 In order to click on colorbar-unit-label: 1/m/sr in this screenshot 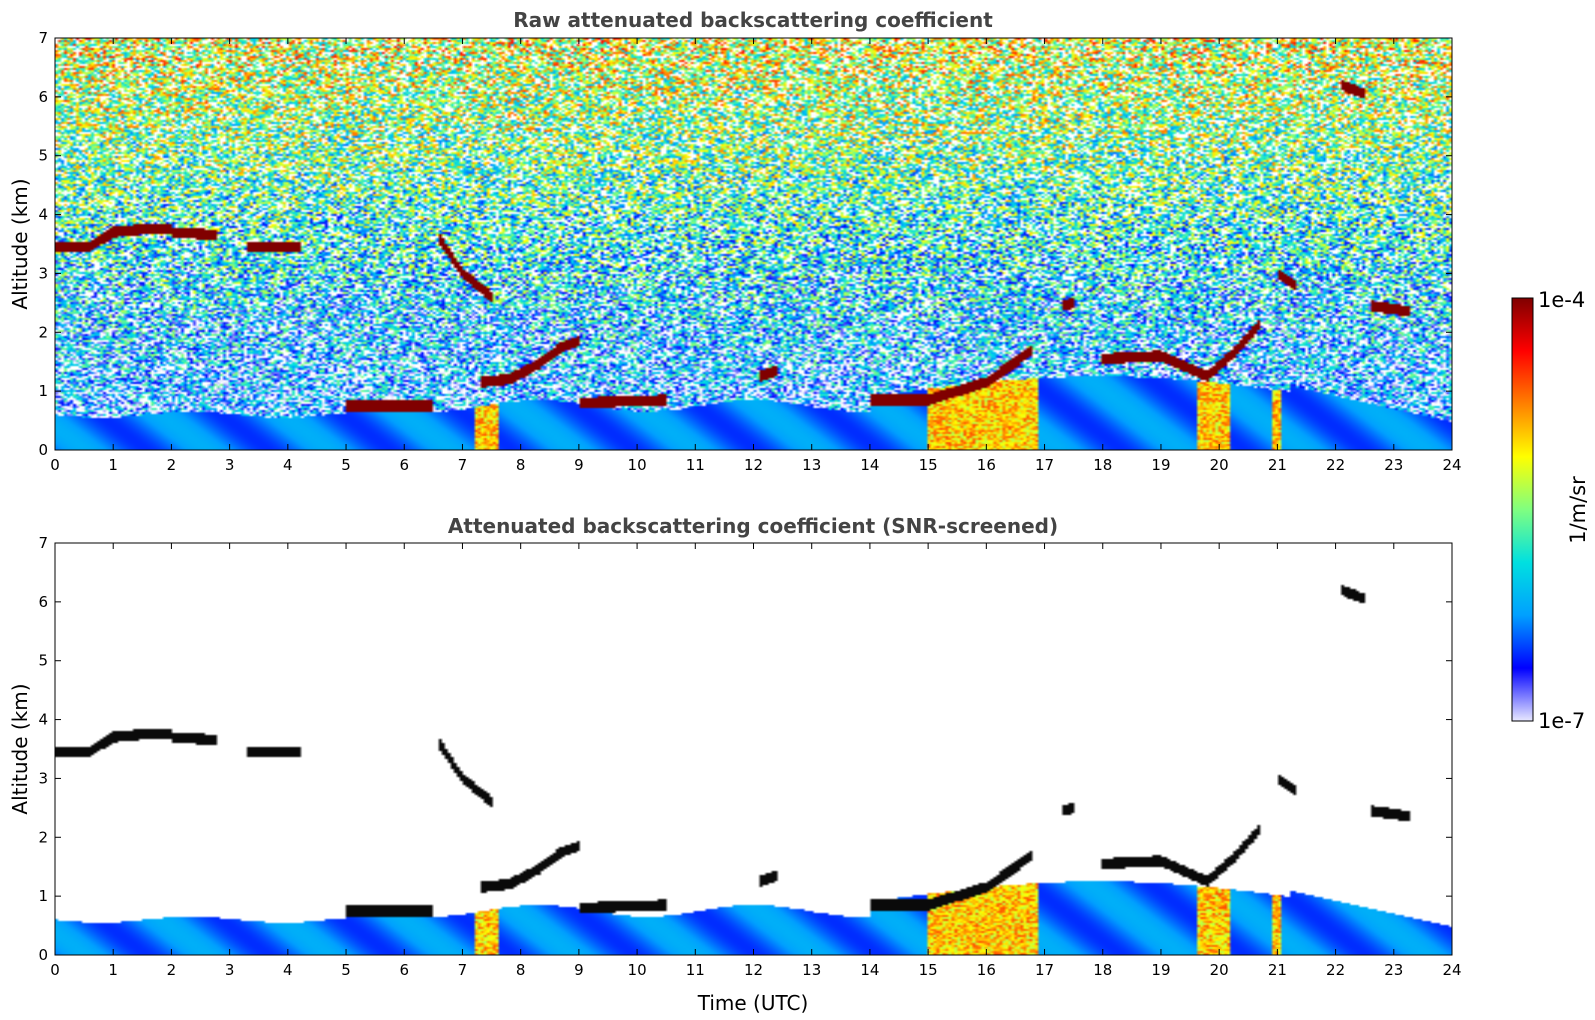, I will do `click(1578, 510)`.